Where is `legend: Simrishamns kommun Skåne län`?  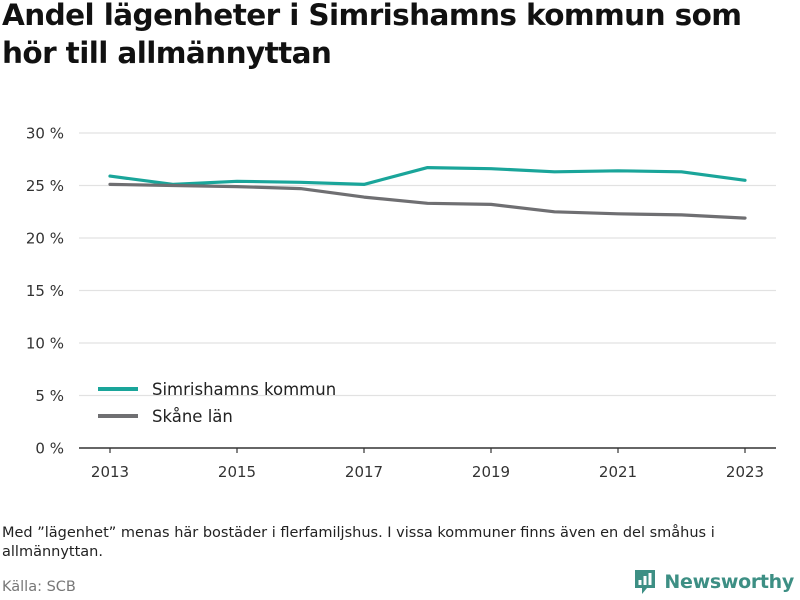
legend: Simrishamns kommun Skåne län is located at coordinates (217, 403).